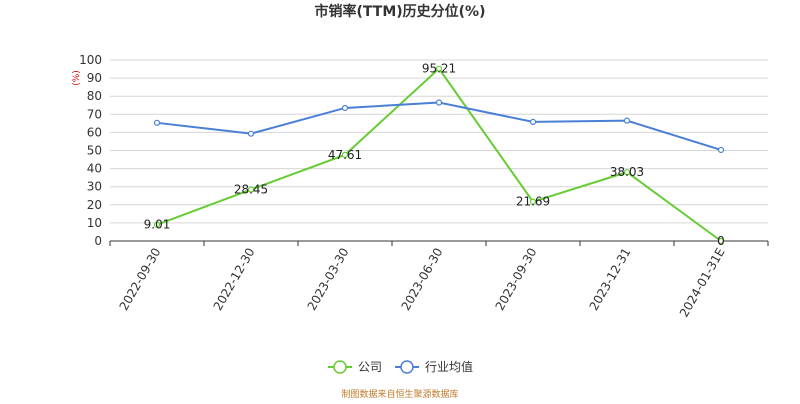 This screenshot has height=404, width=800. What do you see at coordinates (94, 96) in the screenshot?
I see `y-tick-label: 80` at bounding box center [94, 96].